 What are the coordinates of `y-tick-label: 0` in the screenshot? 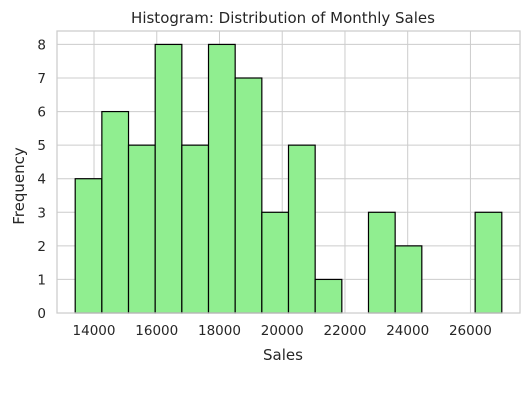 It's located at (41, 314).